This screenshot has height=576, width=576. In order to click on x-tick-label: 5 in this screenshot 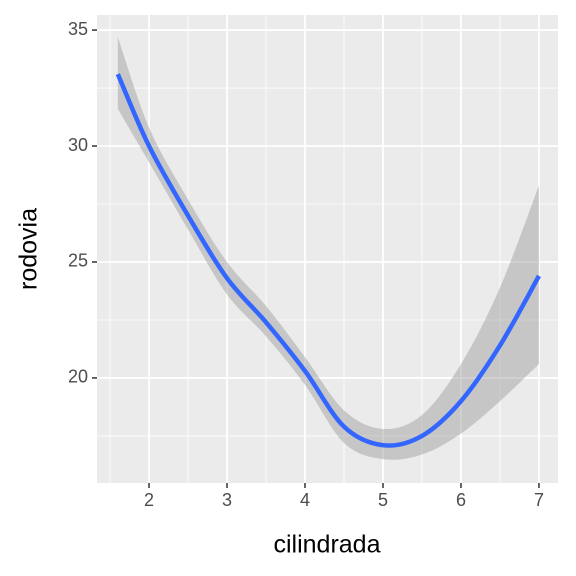, I will do `click(383, 500)`.